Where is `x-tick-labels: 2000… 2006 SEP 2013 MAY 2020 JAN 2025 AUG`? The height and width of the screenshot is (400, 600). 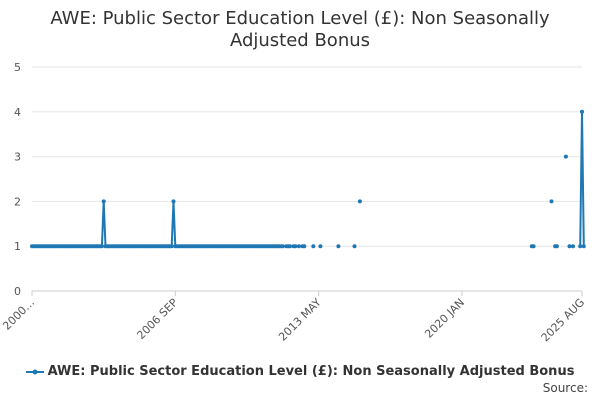 x-tick-labels: 2000… 2006 SEP 2013 MAY 2020 JAN 2025 AUG is located at coordinates (293, 320).